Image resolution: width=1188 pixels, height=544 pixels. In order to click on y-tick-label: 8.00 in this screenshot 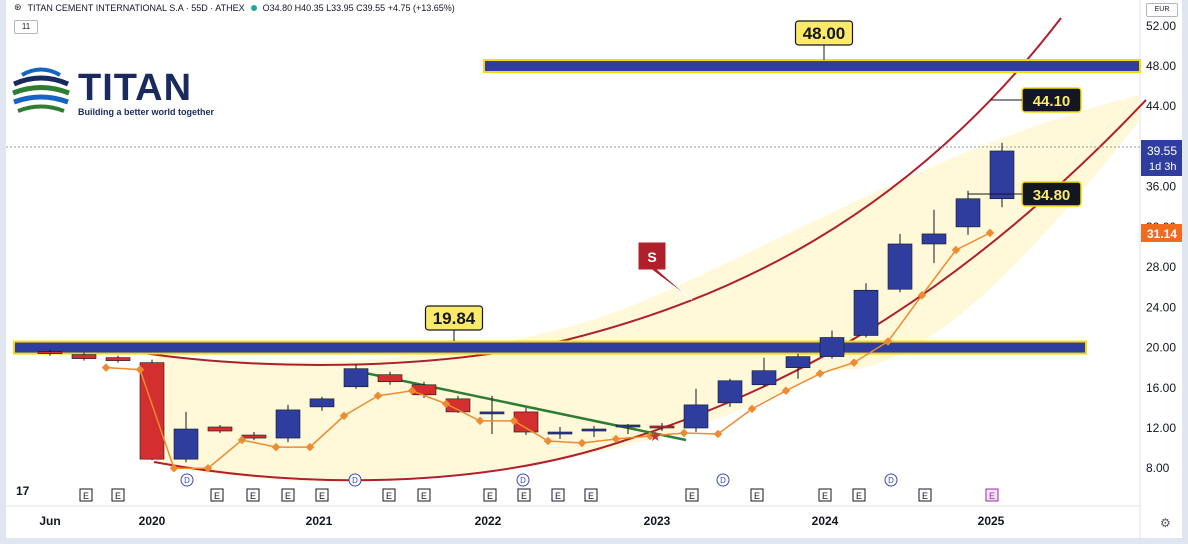, I will do `click(1158, 468)`.